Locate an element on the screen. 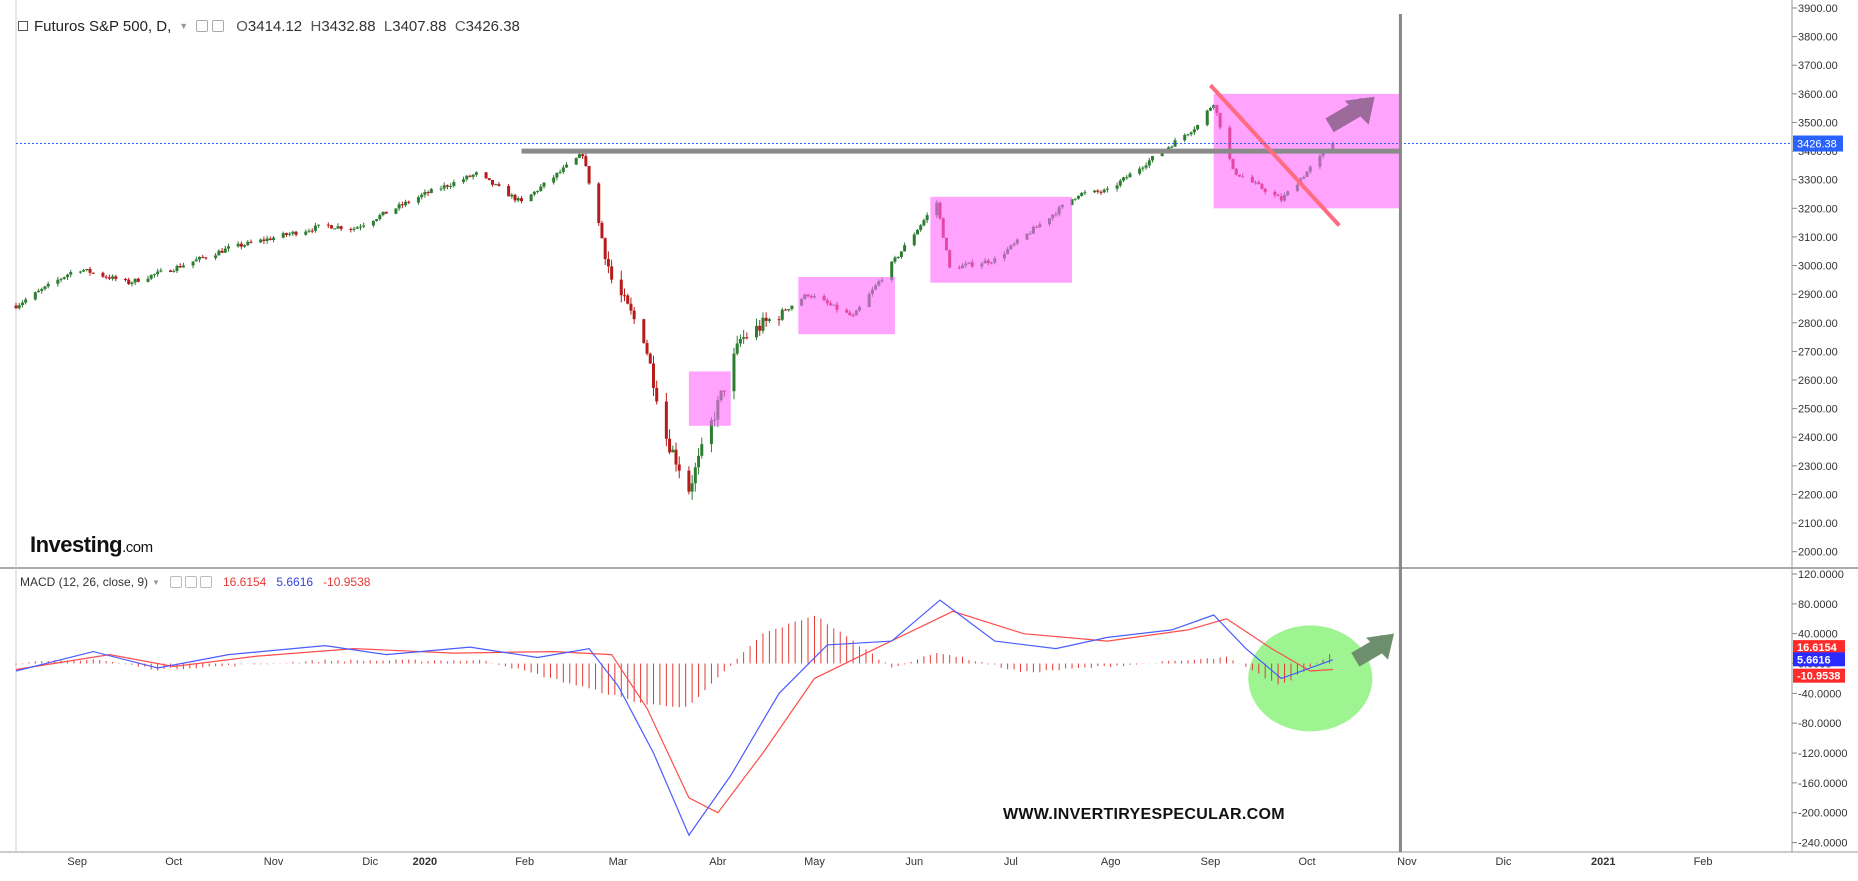 This screenshot has height=881, width=1858. close-value: 3426.38 is located at coordinates (492, 26).